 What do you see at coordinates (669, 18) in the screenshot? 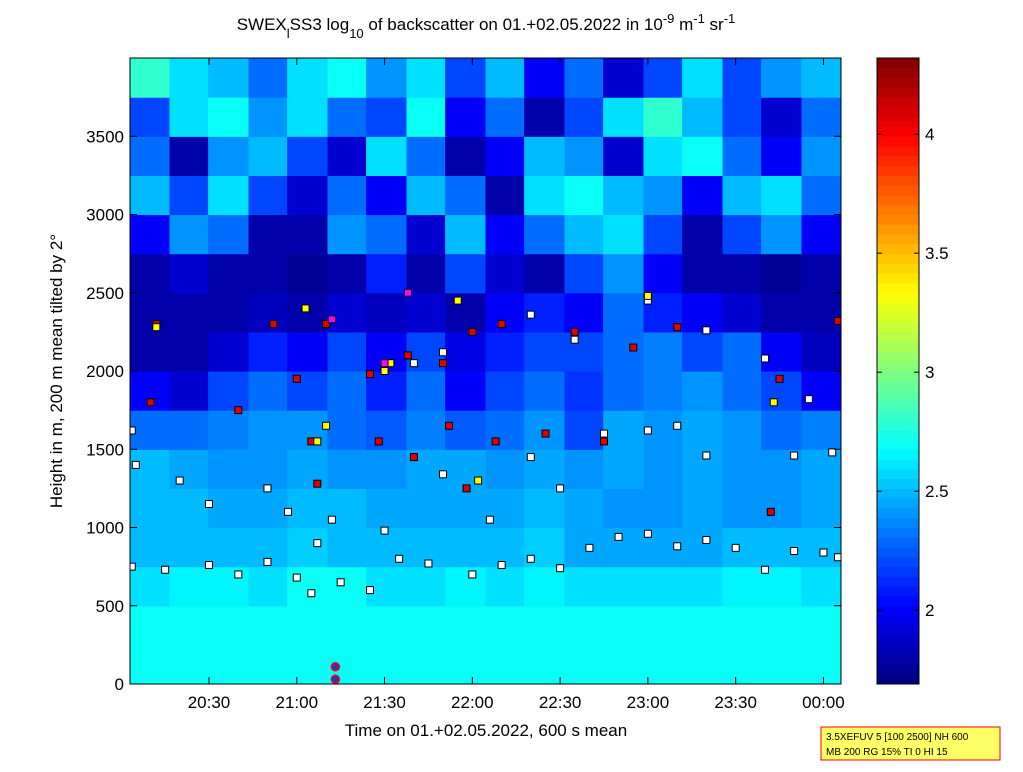
I see `title-part: -9` at bounding box center [669, 18].